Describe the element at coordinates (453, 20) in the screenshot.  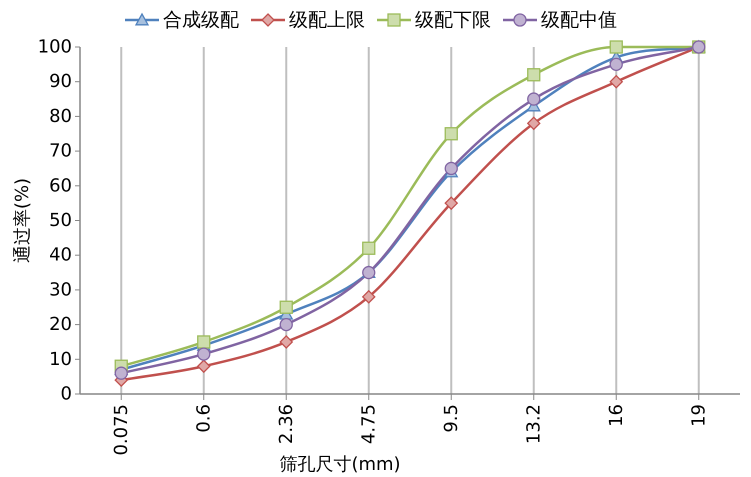
I see `legend-label: 级配下限` at that location.